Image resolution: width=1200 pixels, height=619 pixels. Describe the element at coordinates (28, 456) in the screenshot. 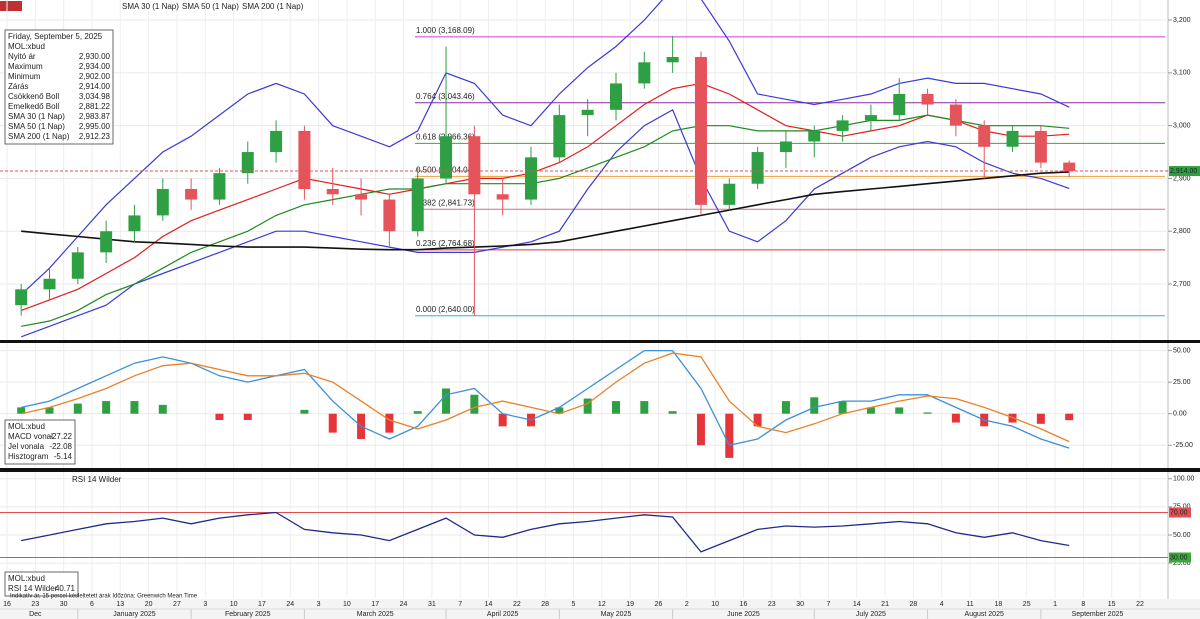

I see `legend-label: Hisztogram` at that location.